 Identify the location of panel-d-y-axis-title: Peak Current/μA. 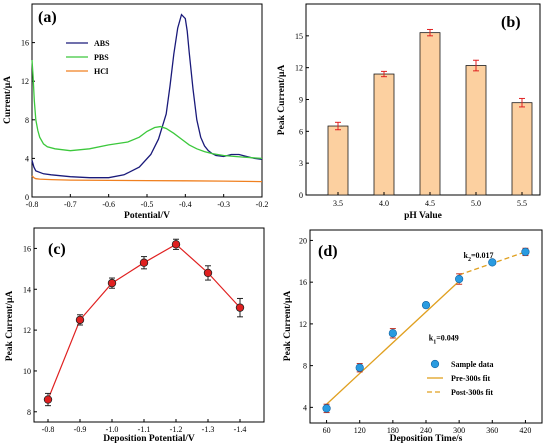
(288, 326).